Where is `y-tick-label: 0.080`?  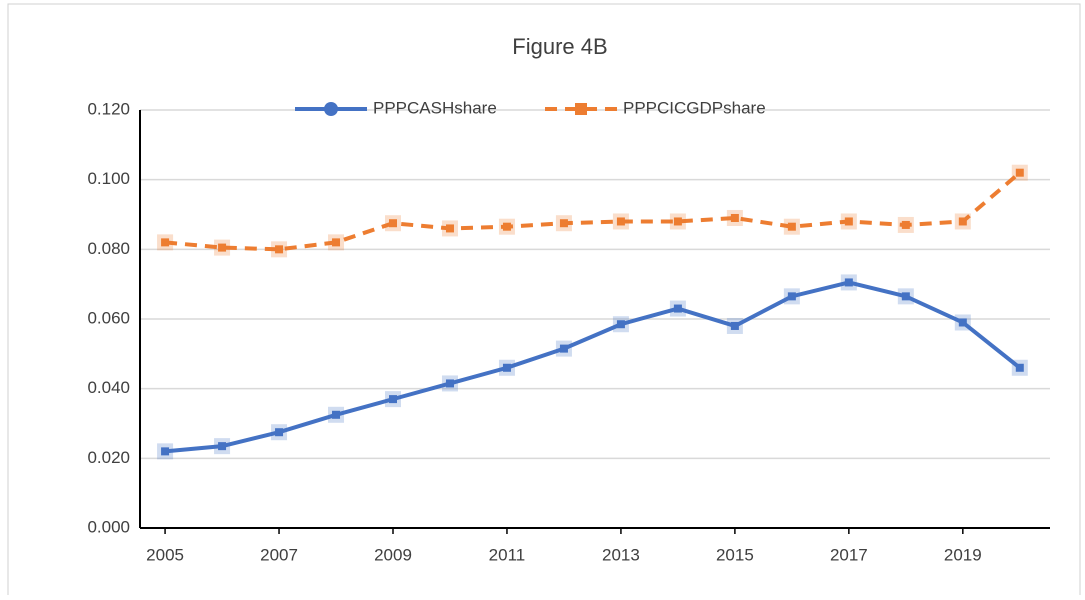
y-tick-label: 0.080 is located at coordinates (108, 248).